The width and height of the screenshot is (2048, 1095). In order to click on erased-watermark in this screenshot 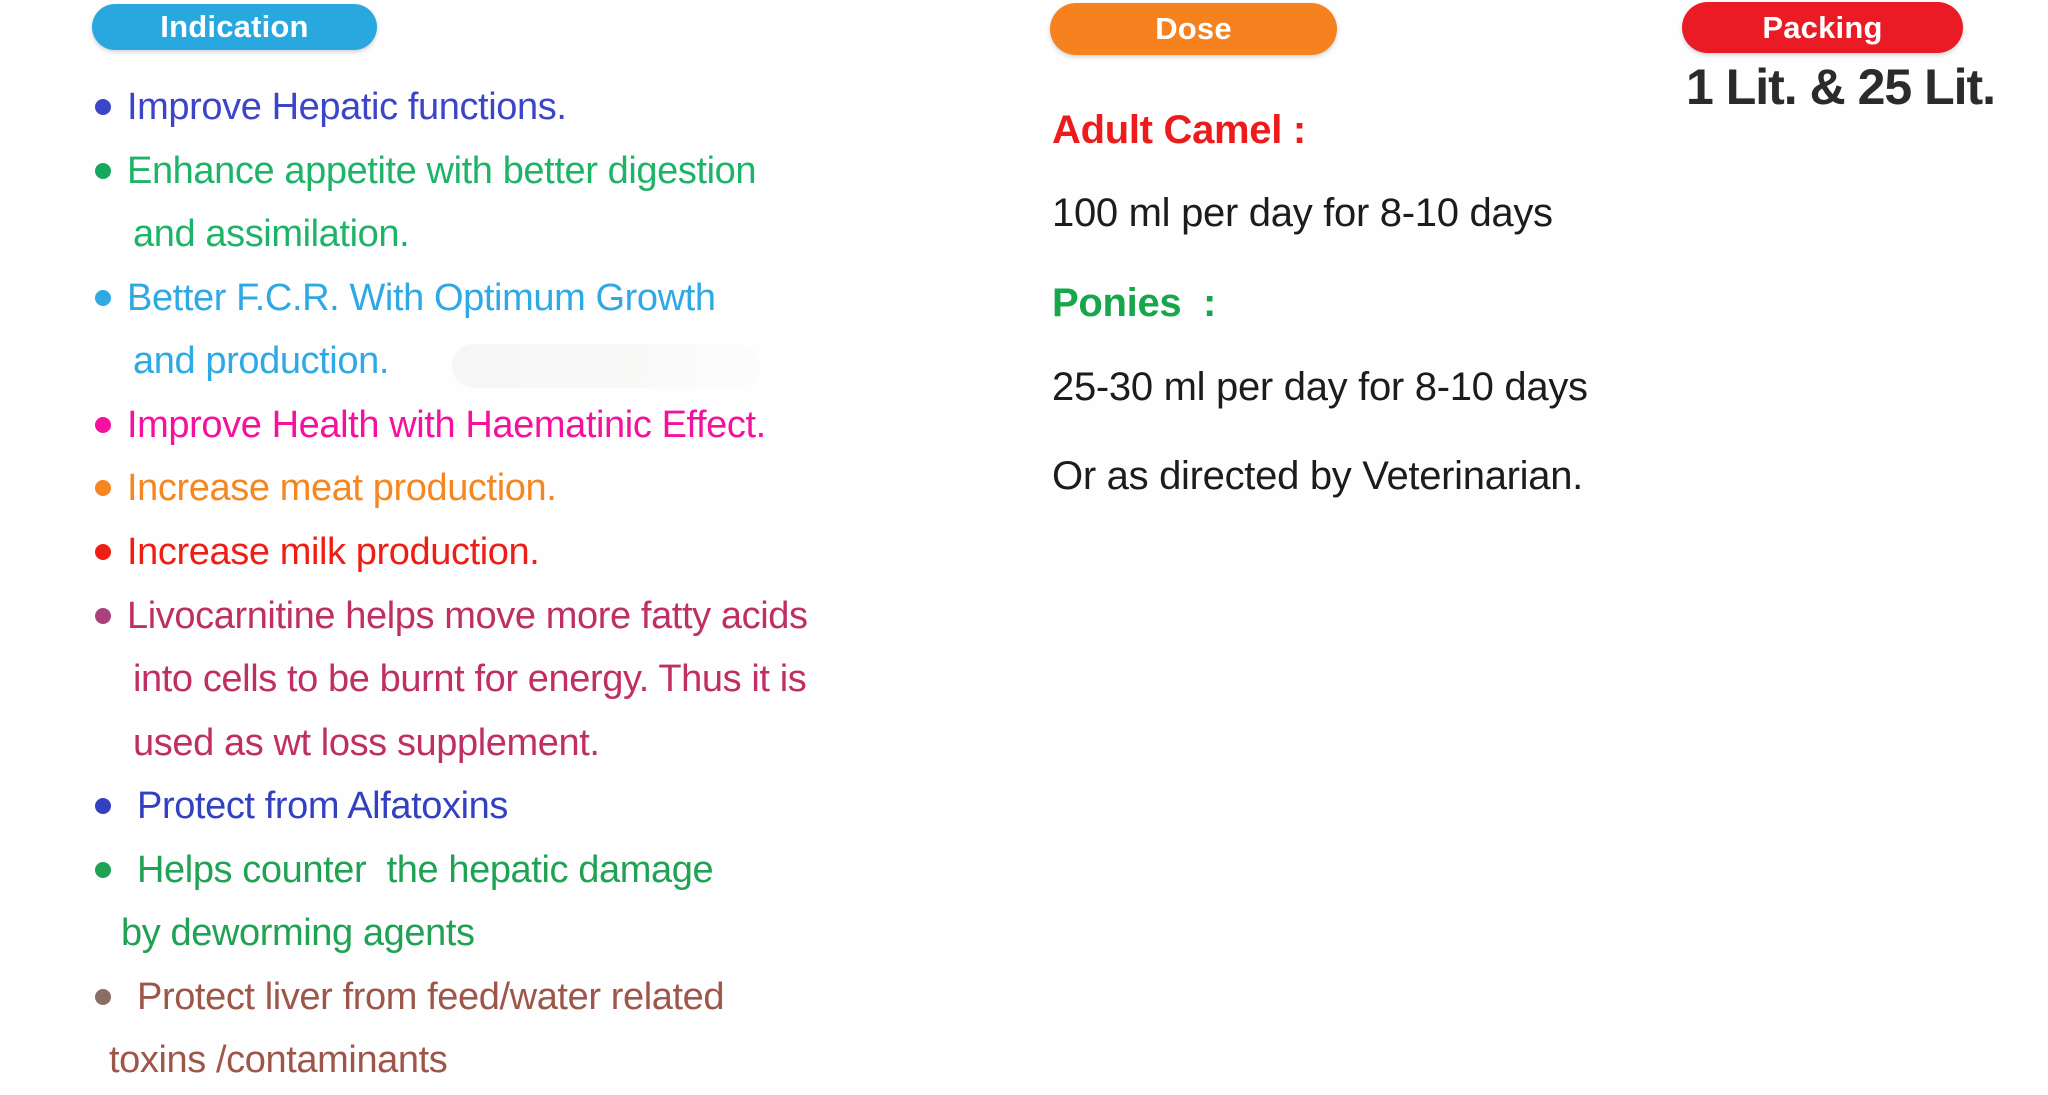, I will do `click(606, 366)`.